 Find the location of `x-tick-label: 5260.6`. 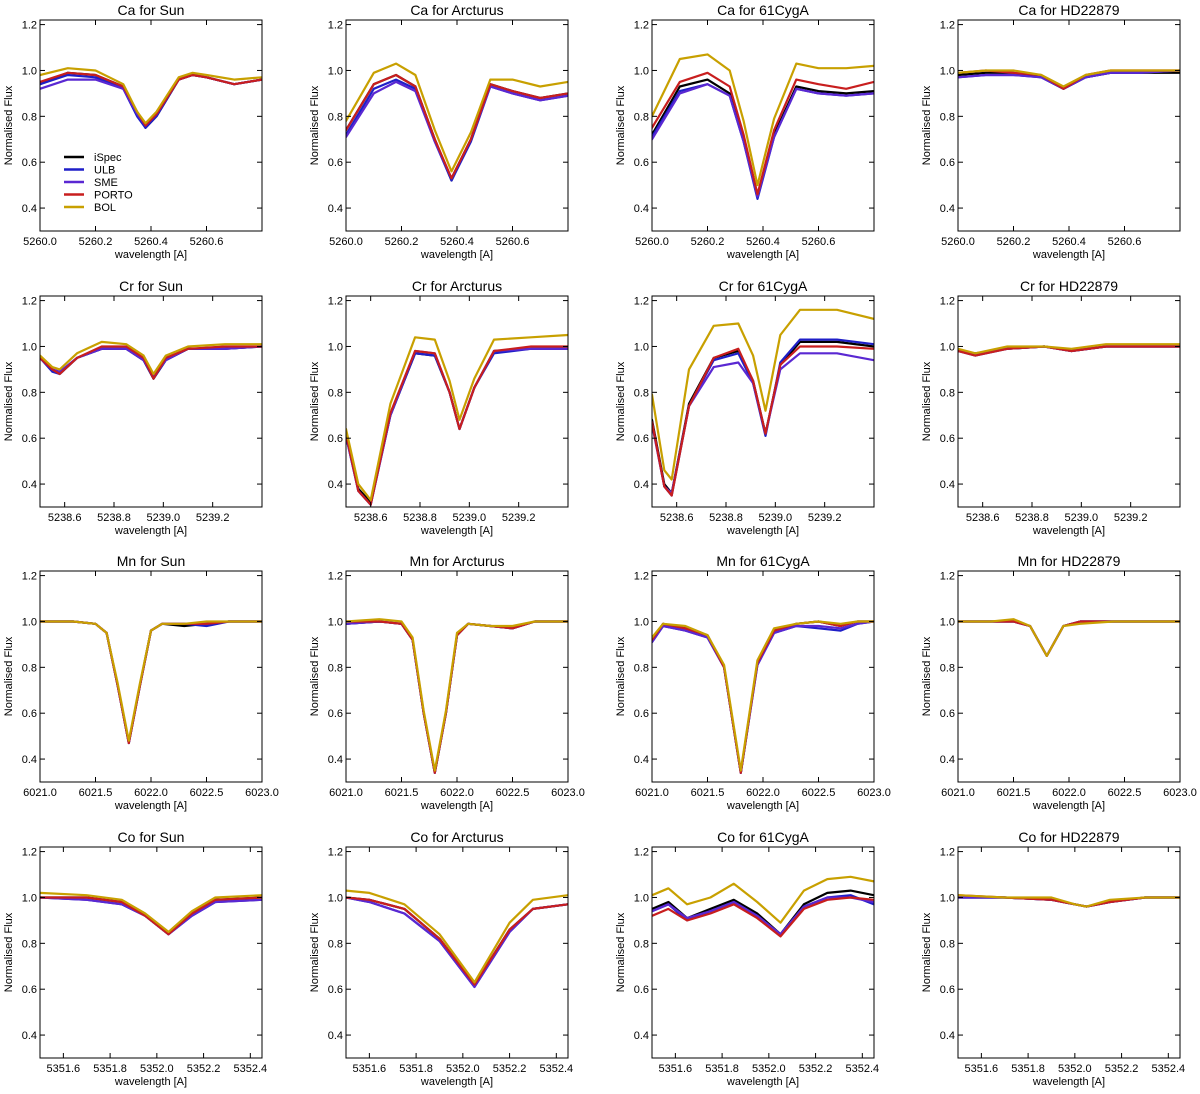

x-tick-label: 5260.6 is located at coordinates (819, 242).